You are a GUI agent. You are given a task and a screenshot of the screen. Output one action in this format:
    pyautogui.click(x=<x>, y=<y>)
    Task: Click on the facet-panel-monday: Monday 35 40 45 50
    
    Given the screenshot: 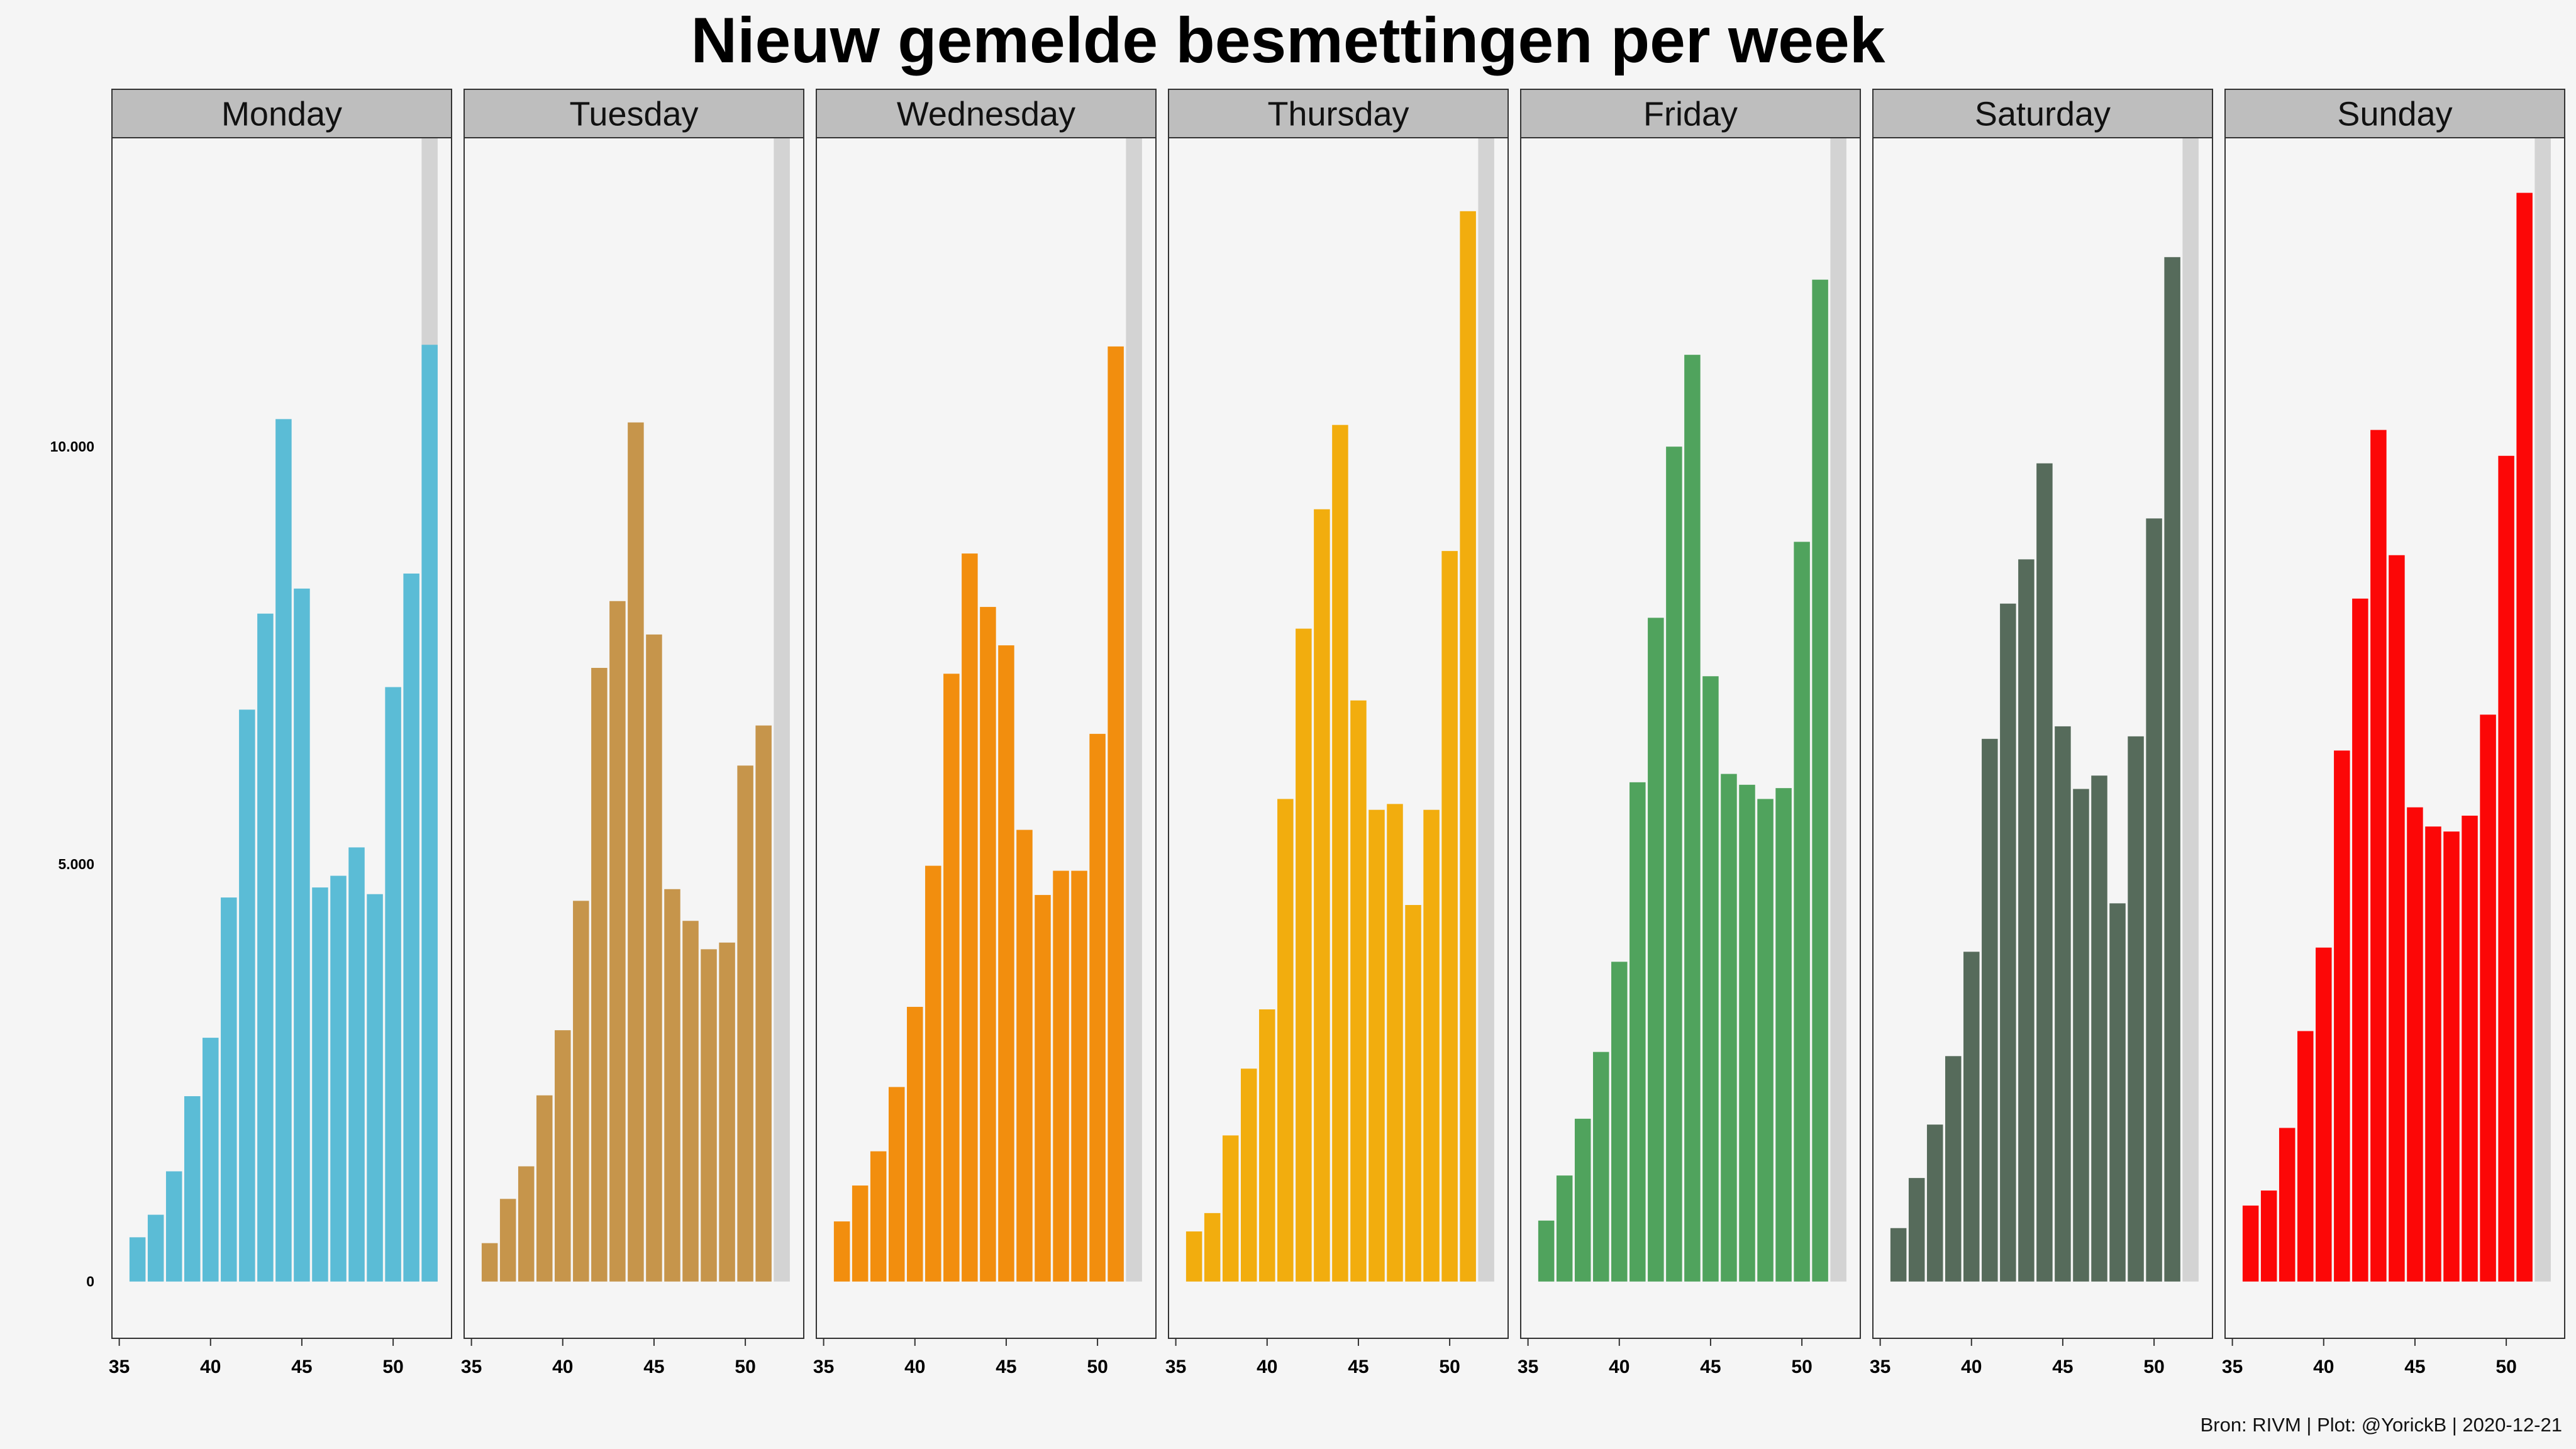 What is the action you would take?
    pyautogui.click(x=280, y=733)
    